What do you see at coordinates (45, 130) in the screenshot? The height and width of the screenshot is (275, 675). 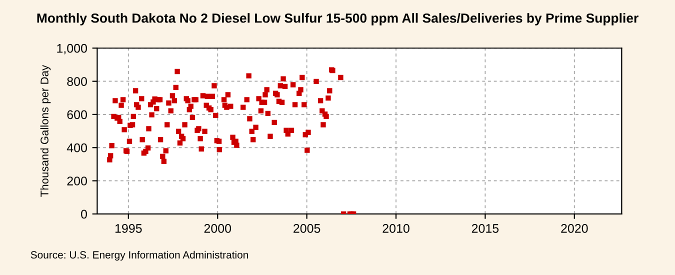 I see `y-axis-title: Thousand Gallons per Day` at bounding box center [45, 130].